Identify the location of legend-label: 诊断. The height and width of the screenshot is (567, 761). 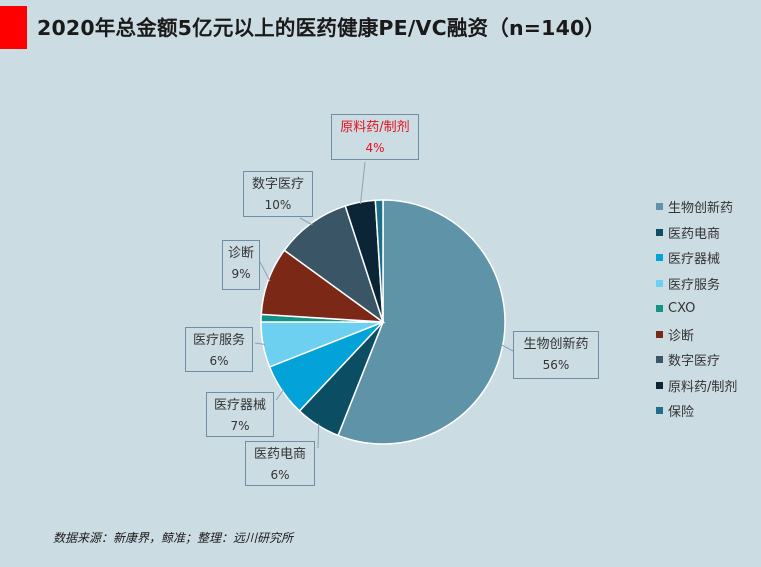
(681, 336).